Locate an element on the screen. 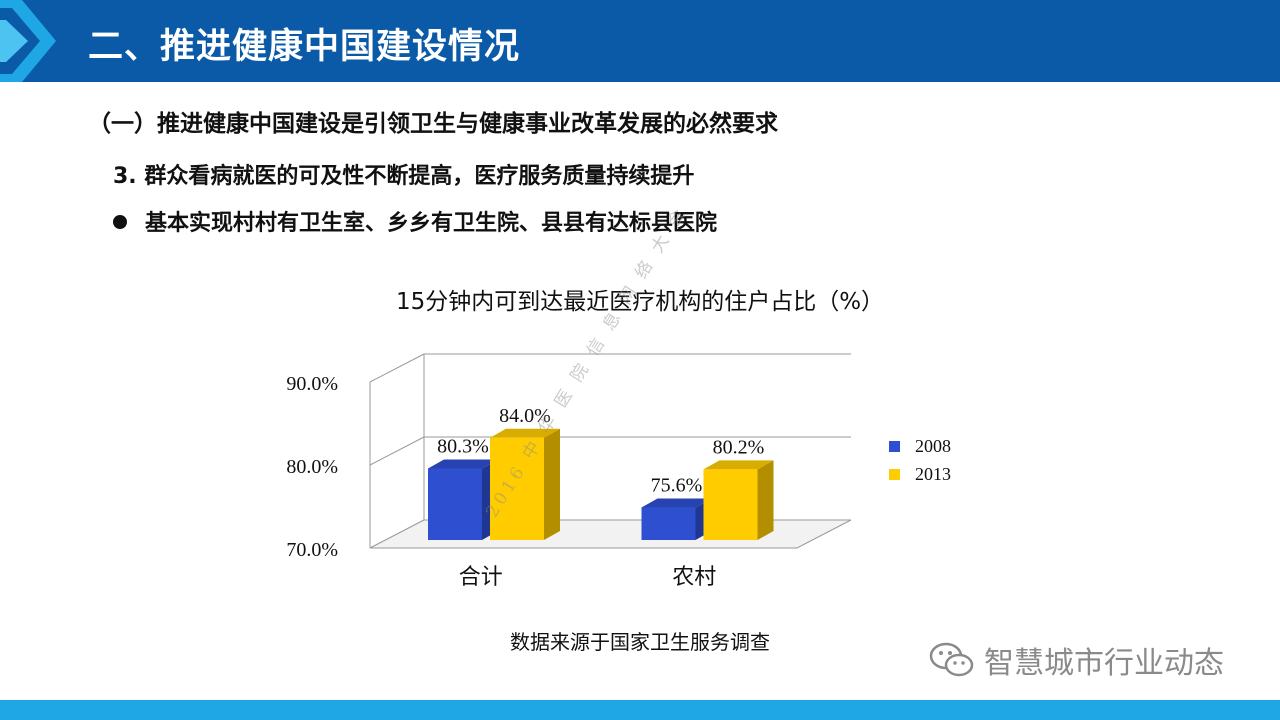 This screenshot has height=720, width=1280. title-bar is located at coordinates (640, 41).